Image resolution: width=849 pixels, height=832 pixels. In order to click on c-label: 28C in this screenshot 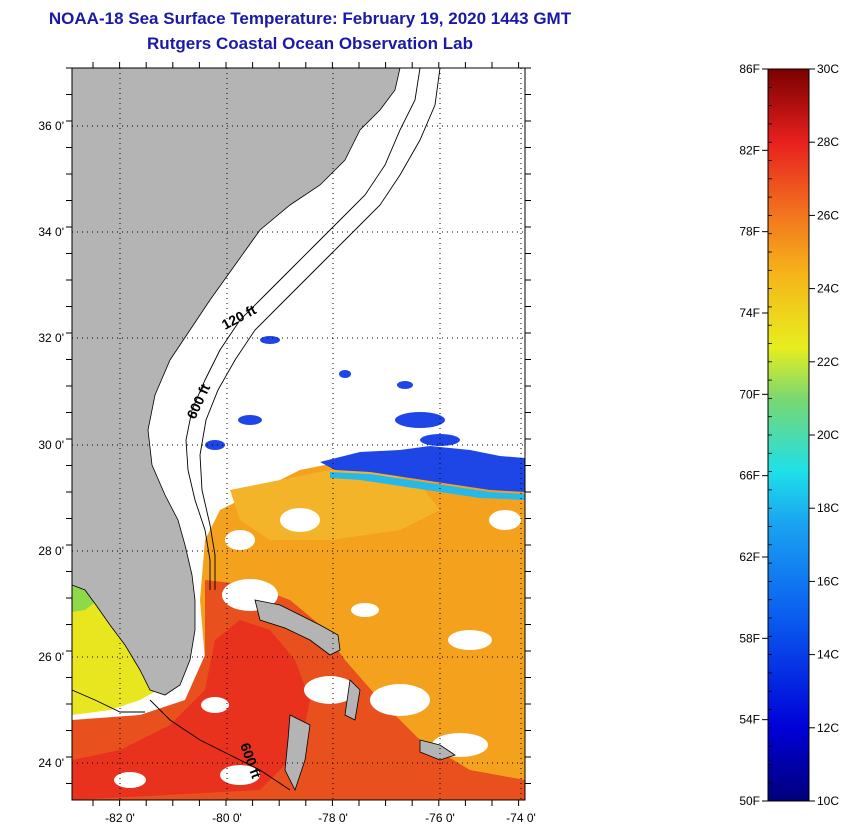, I will do `click(828, 142)`.